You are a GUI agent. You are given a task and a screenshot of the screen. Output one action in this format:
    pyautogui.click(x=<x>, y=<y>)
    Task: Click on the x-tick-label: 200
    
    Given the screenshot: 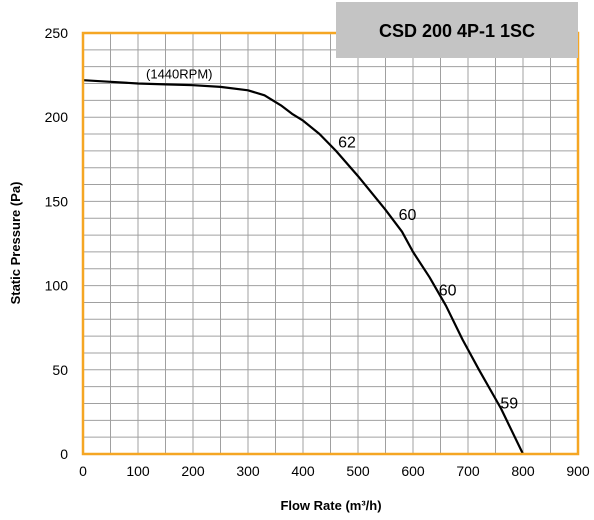 What is the action you would take?
    pyautogui.click(x=193, y=471)
    